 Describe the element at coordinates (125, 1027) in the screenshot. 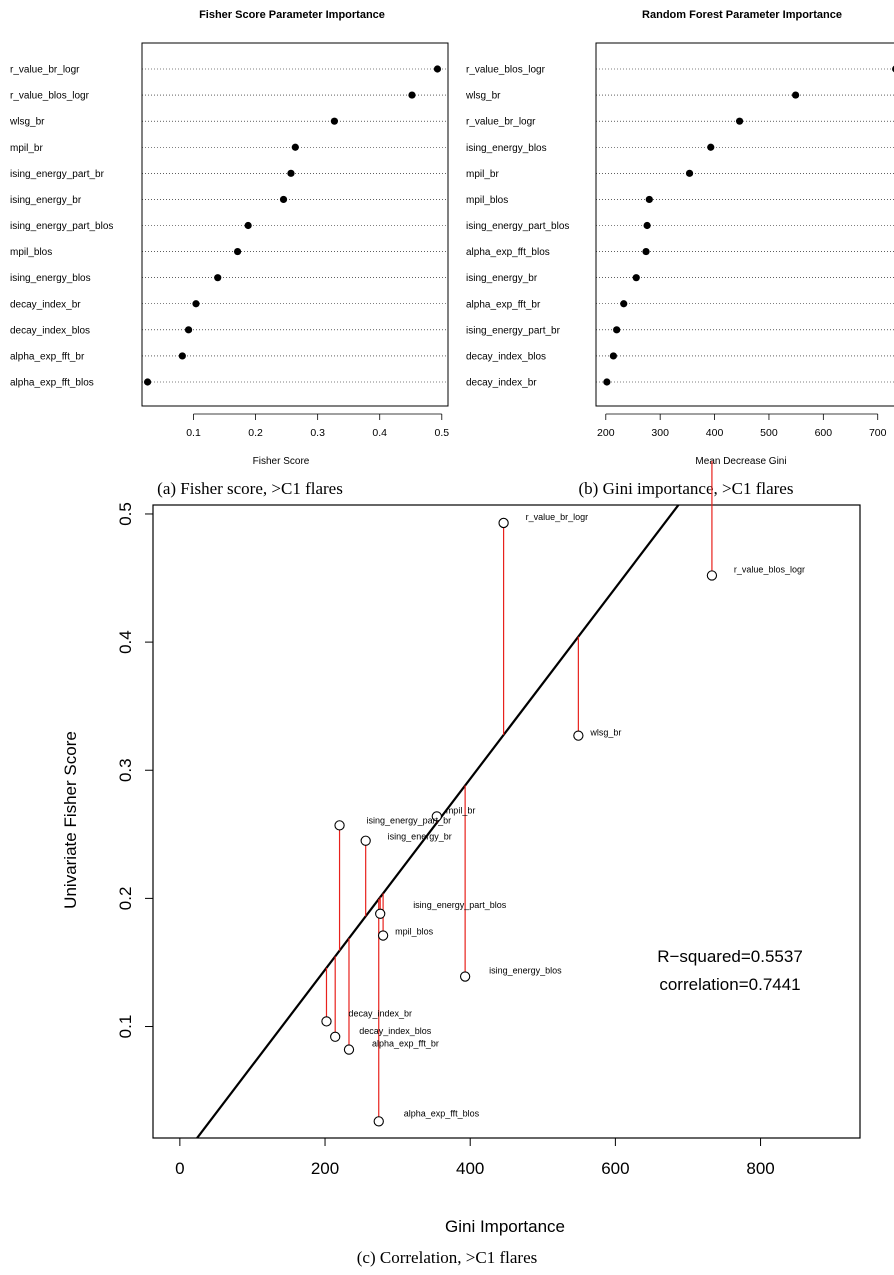

I see `y-tick-label: 0.1` at that location.